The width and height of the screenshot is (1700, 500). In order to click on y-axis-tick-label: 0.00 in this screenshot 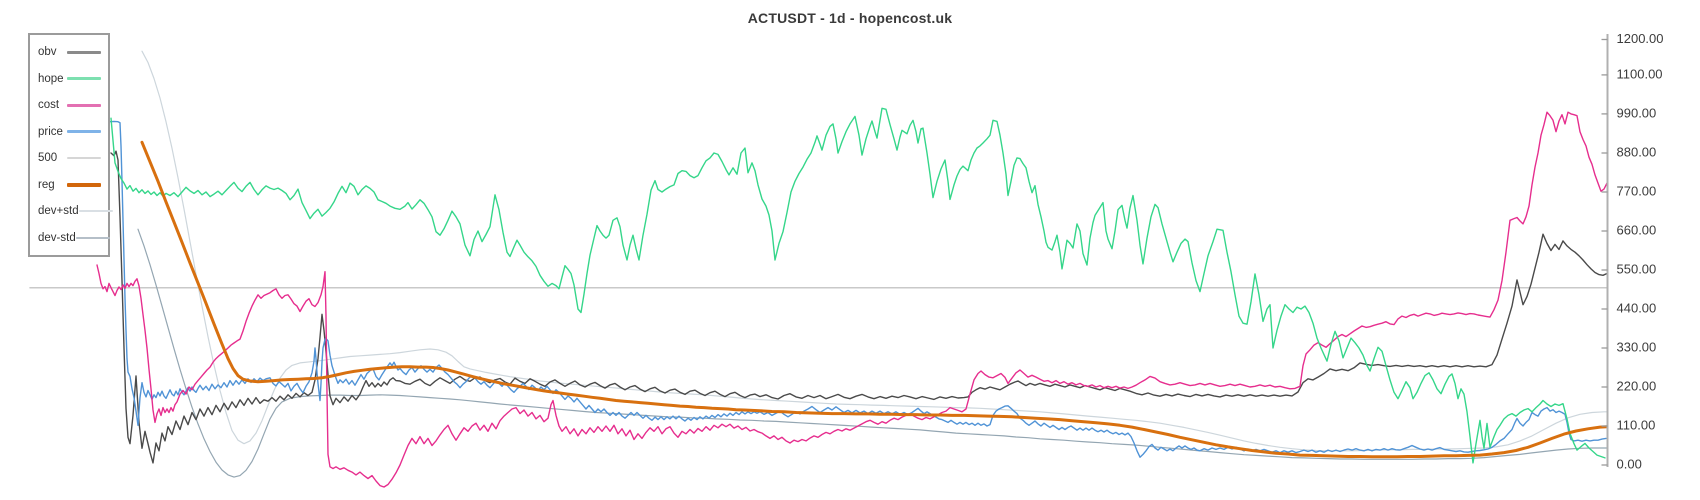, I will do `click(1629, 463)`.